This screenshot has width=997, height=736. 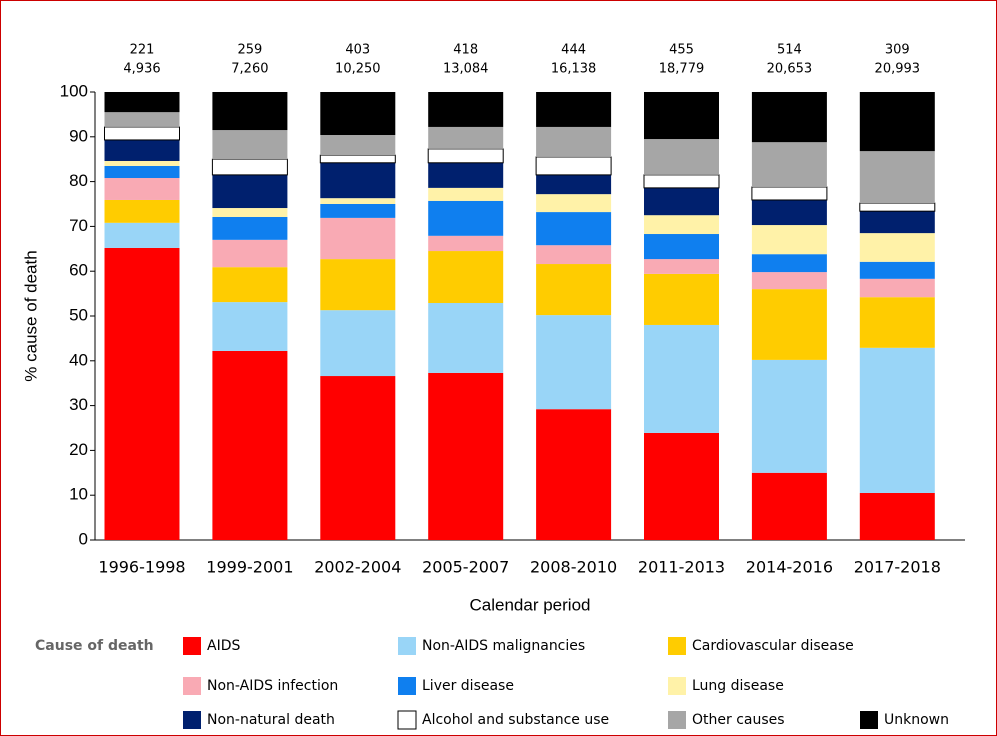 What do you see at coordinates (468, 686) in the screenshot?
I see `legend-label: Liver disease` at bounding box center [468, 686].